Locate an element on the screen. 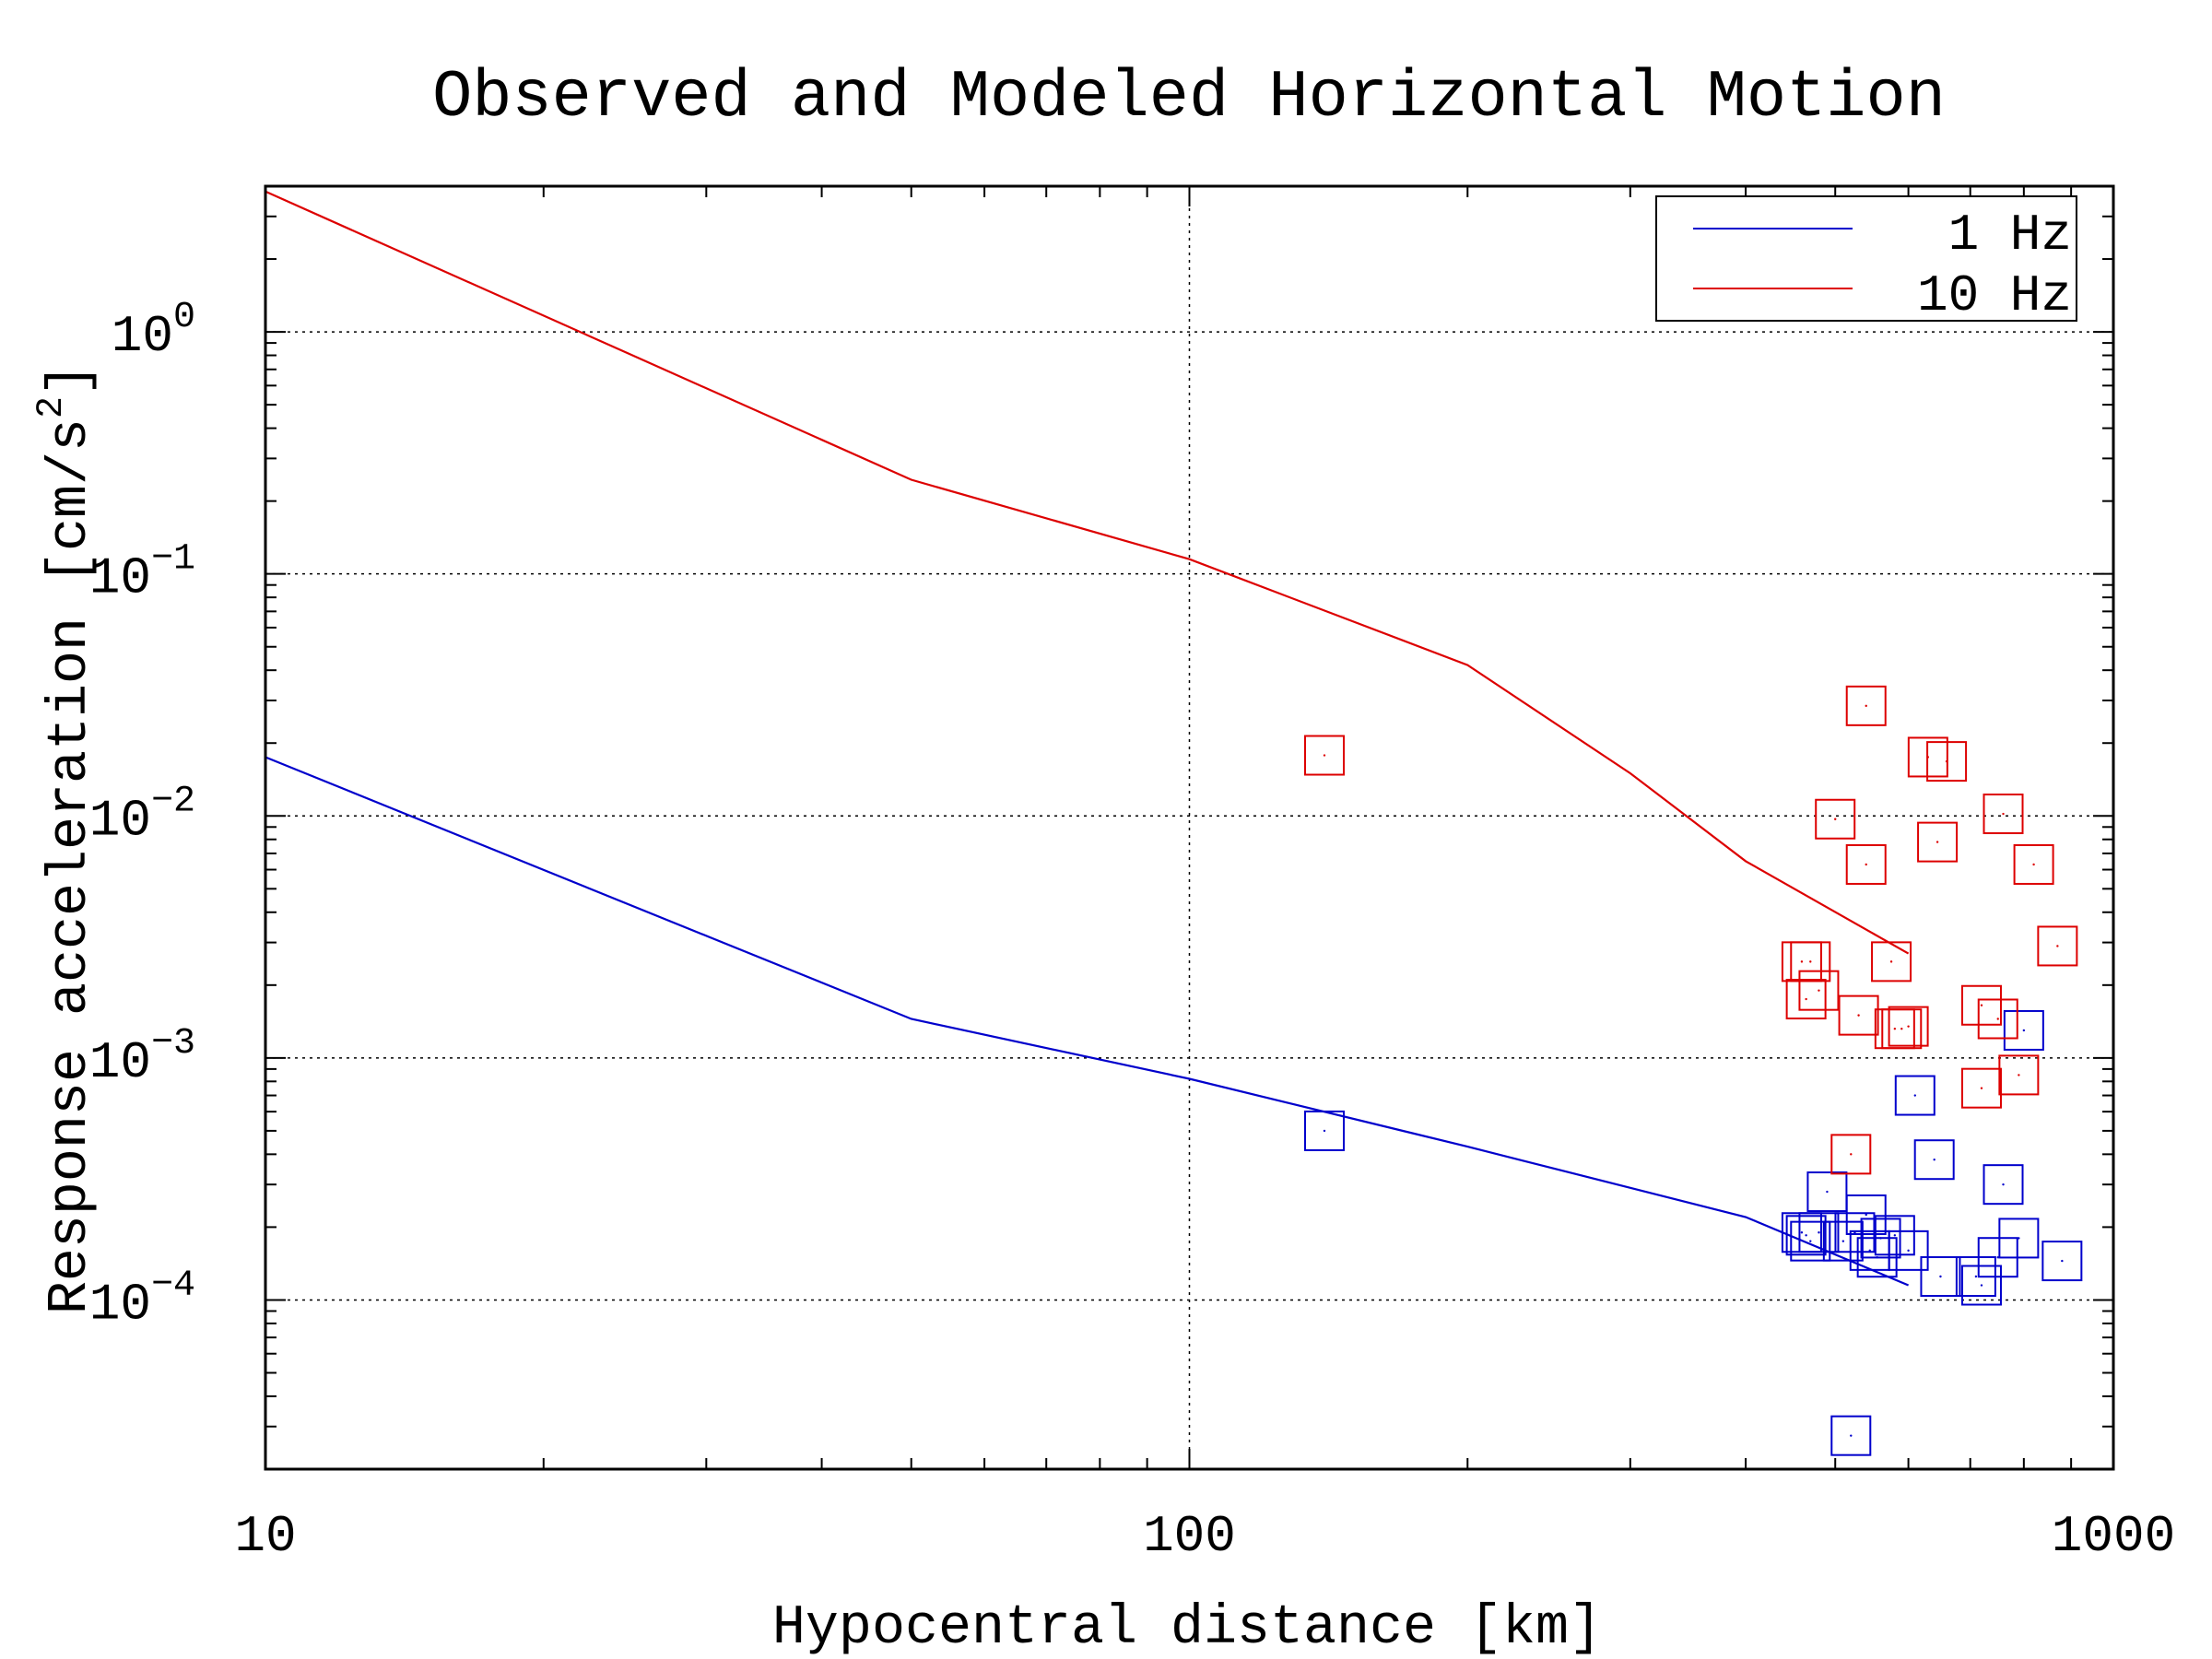 This screenshot has width=2212, height=1659. y-axis-title: Response acceleration [cm/s2] is located at coordinates (66, 838).